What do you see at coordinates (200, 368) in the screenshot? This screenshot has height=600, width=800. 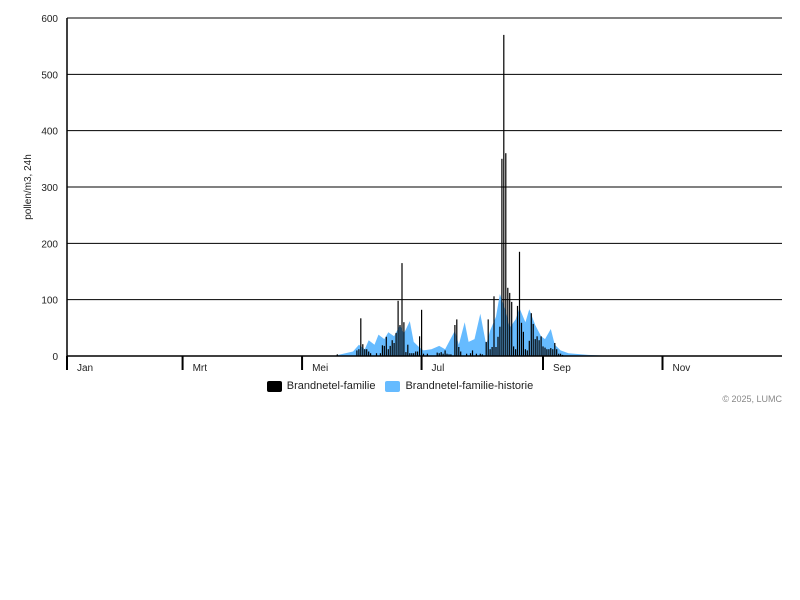 I see `x-tick-label: Mrt` at bounding box center [200, 368].